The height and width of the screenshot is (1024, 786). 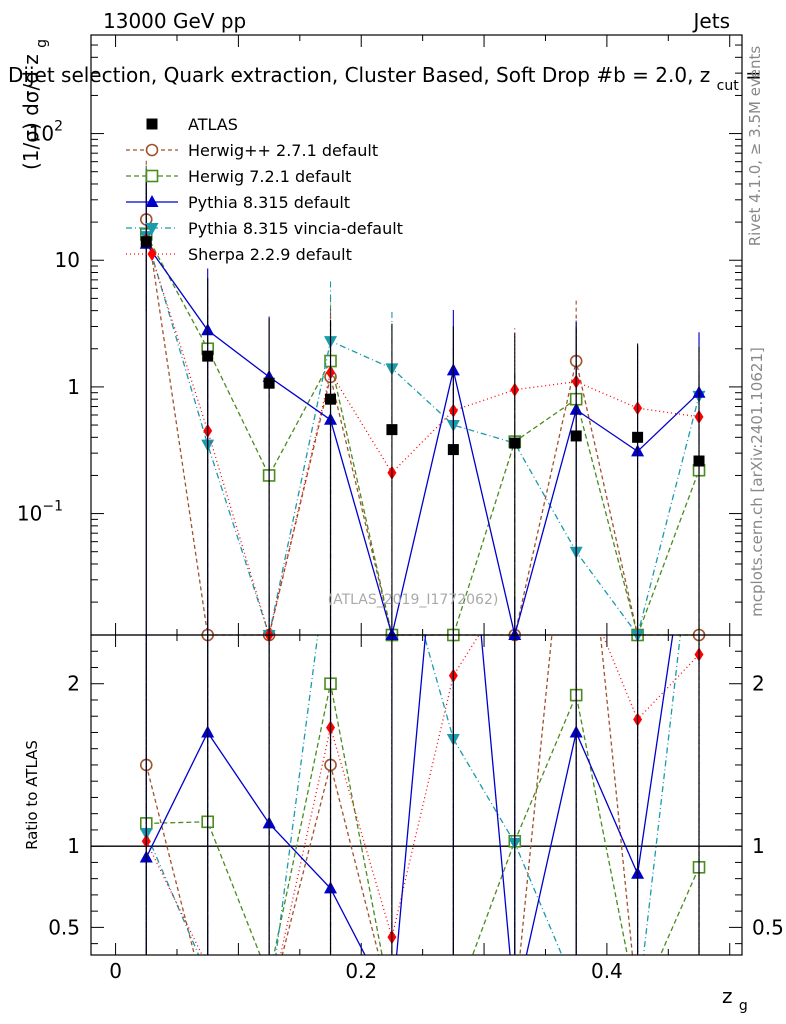 I want to click on legend-label-sherpa: Sherpa 2.2.9 default, so click(x=270, y=254).